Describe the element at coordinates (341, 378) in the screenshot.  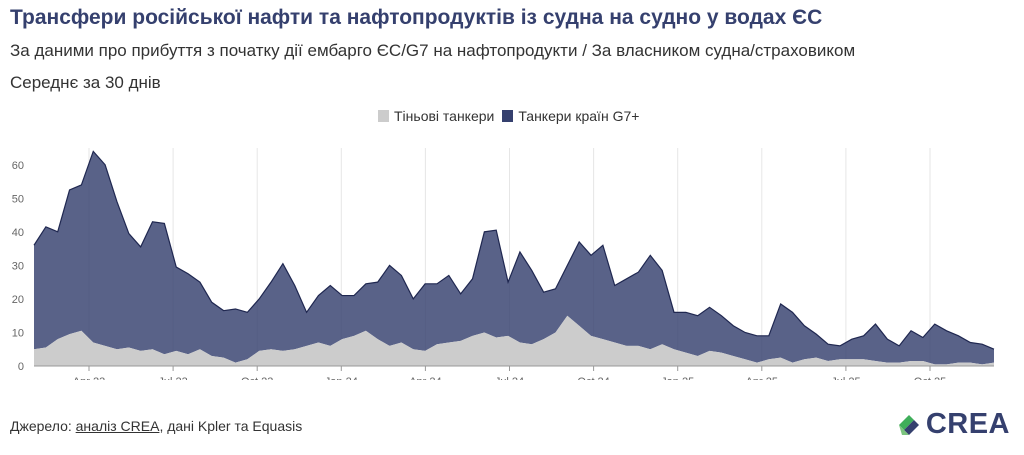
I see `x-tick-label-3: Jan 24` at that location.